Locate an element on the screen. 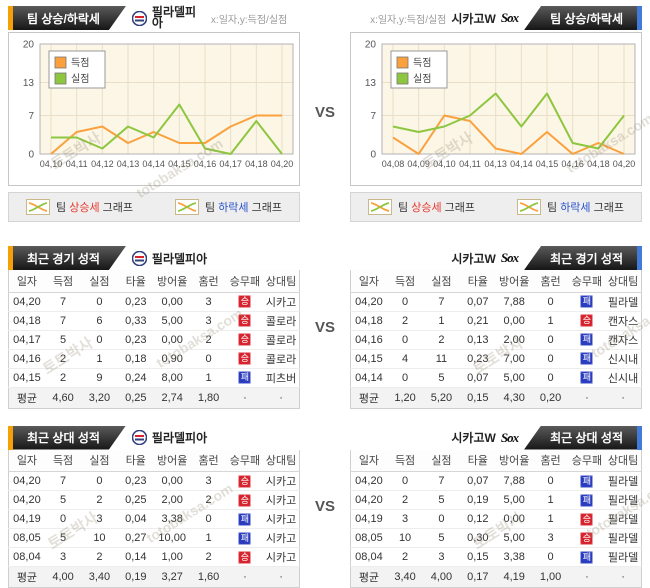 The height and width of the screenshot is (588, 650). table-row: 08,04 2 3 0,15 3,38 0 패 필라델 is located at coordinates (496, 557).